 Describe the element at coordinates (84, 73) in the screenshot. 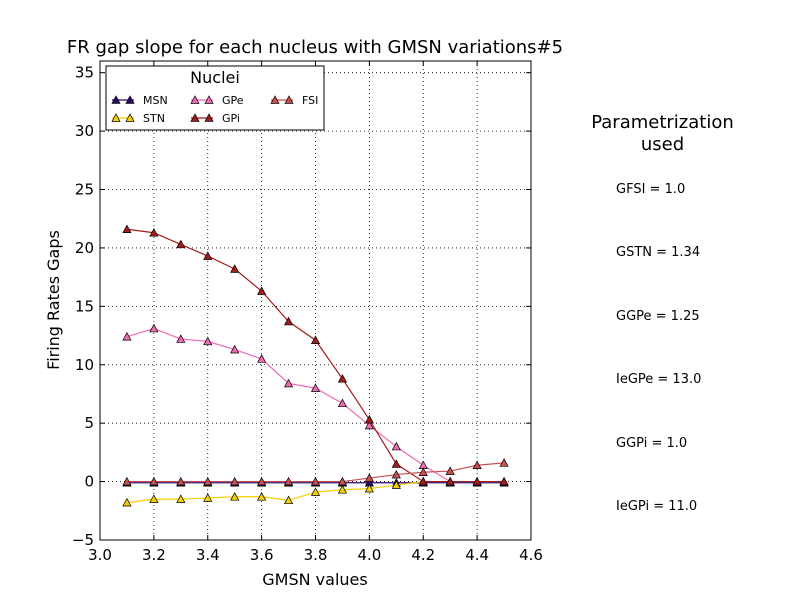

I see `y-tick-label: 35` at that location.